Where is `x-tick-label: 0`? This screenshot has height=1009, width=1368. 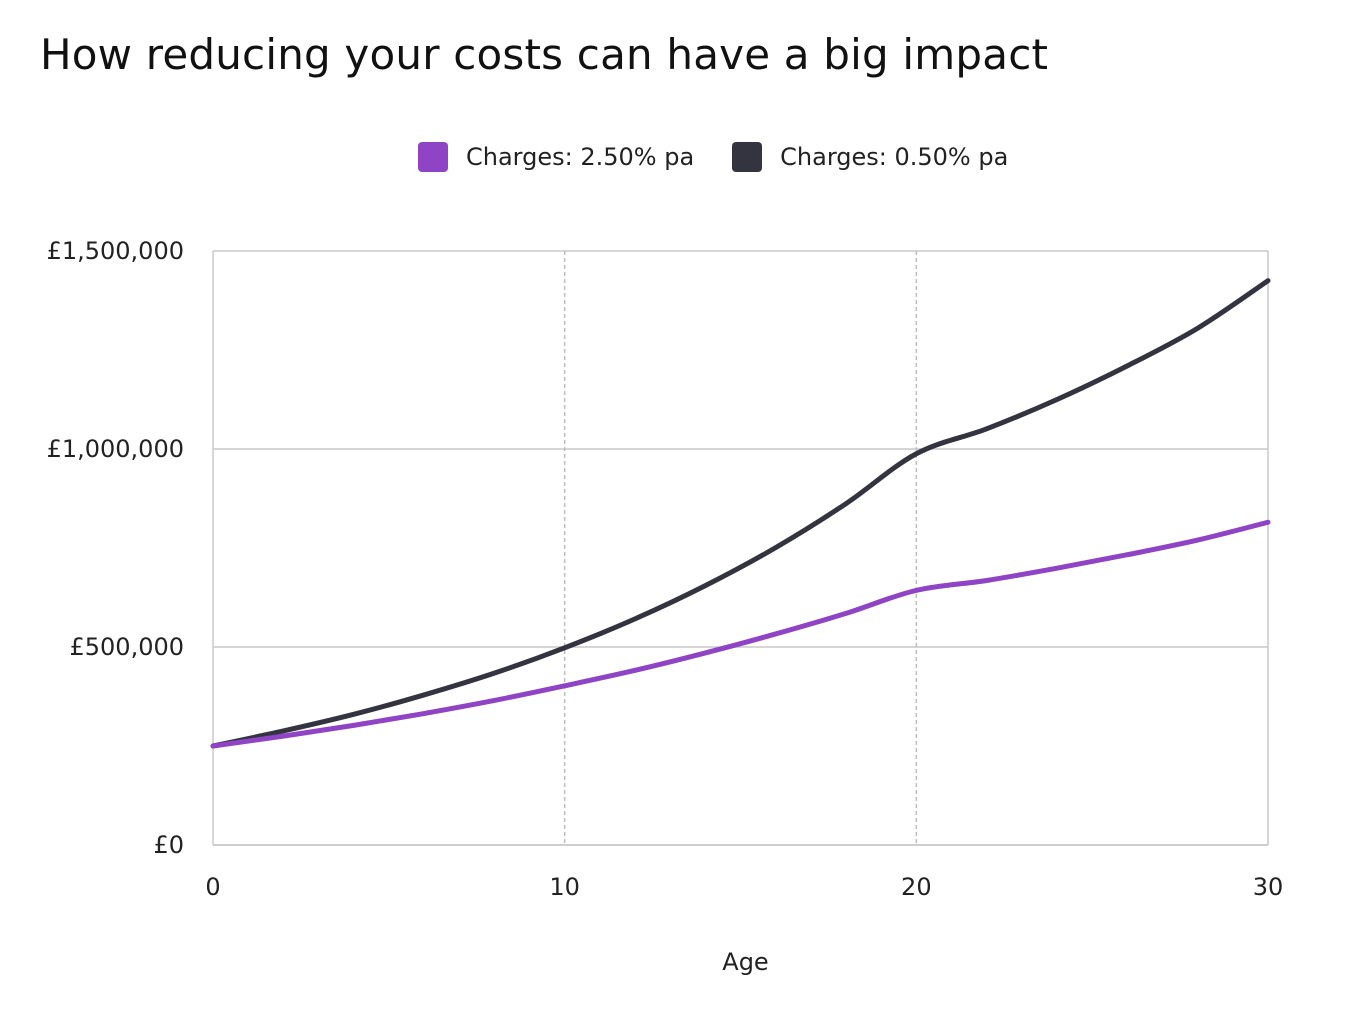
x-tick-label: 0 is located at coordinates (212, 887).